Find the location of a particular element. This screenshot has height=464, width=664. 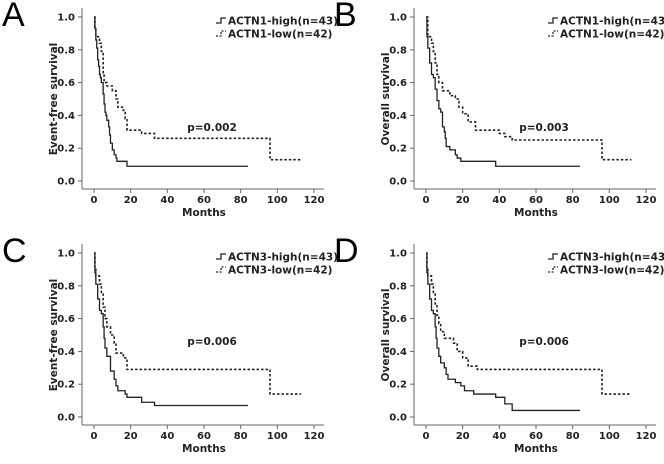

panel-label: A is located at coordinates (13, 17).